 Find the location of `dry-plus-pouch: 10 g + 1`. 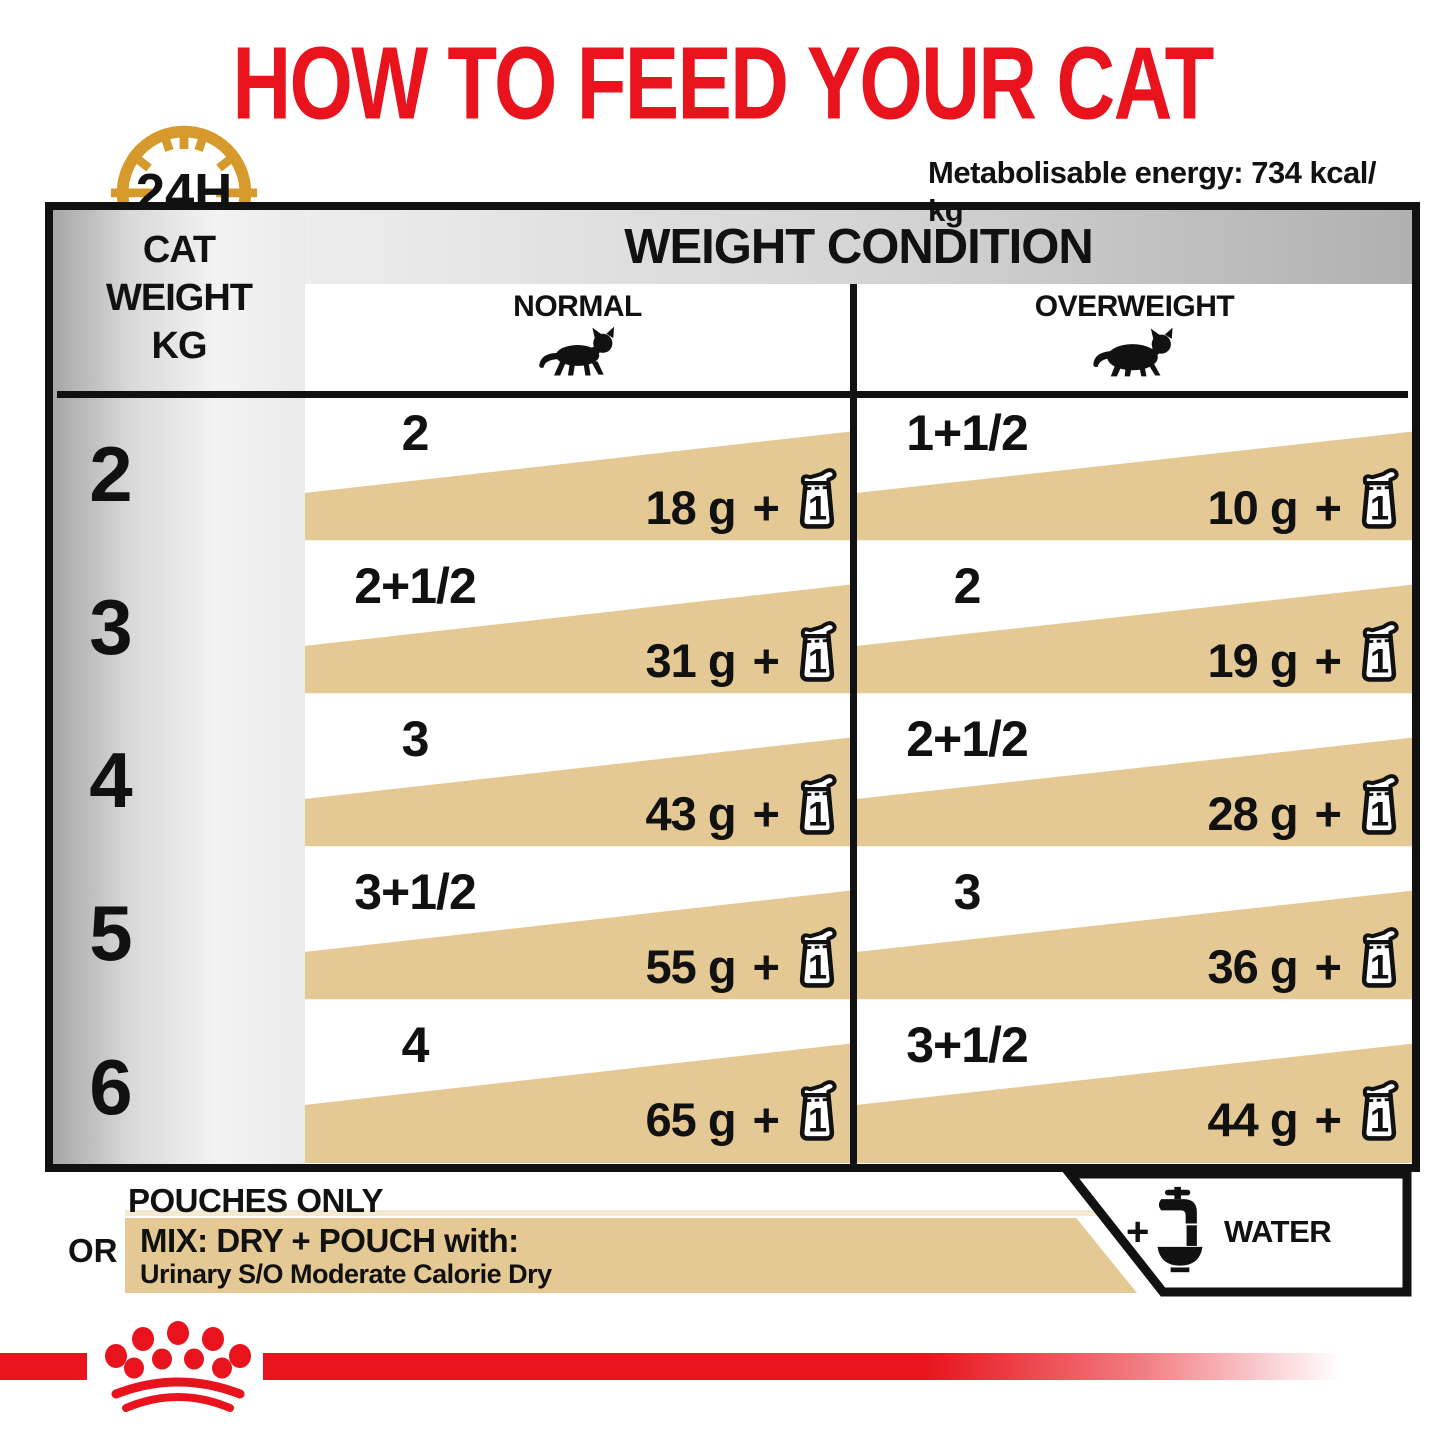

dry-plus-pouch: 10 g + 1 is located at coordinates (1304, 504).